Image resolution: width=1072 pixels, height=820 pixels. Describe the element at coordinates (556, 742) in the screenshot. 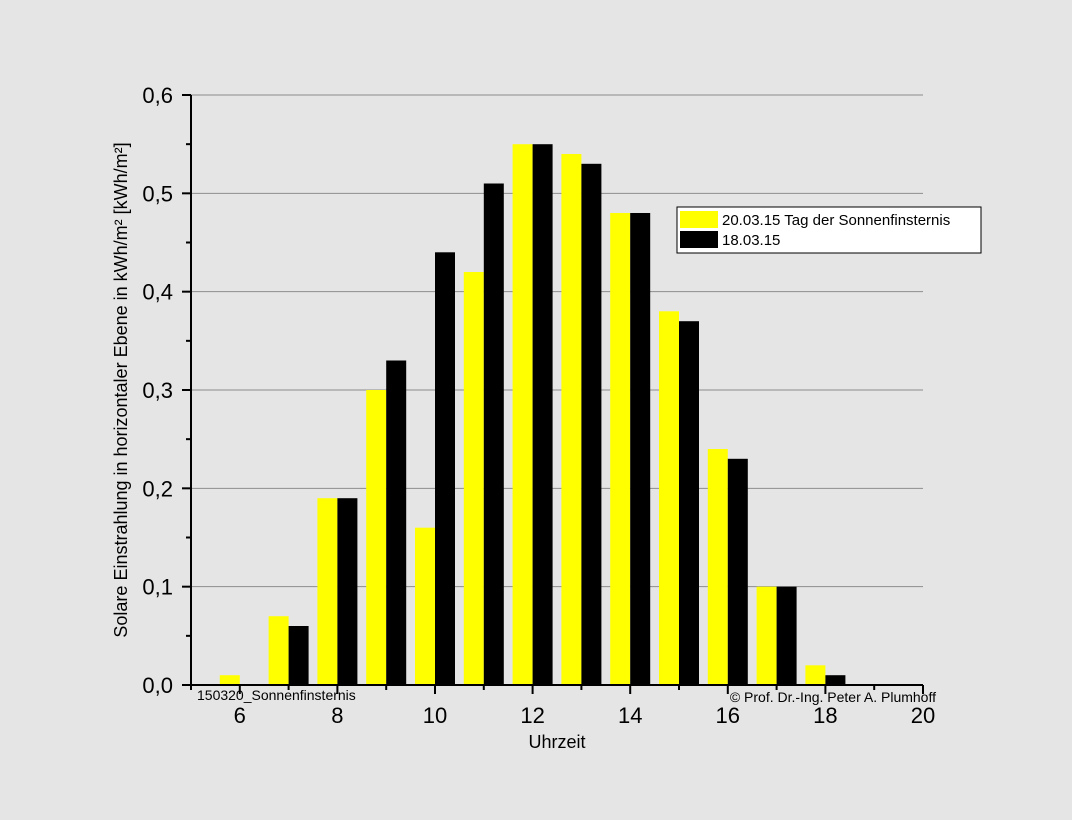

I see `x-axis-title: Uhrzeit` at that location.